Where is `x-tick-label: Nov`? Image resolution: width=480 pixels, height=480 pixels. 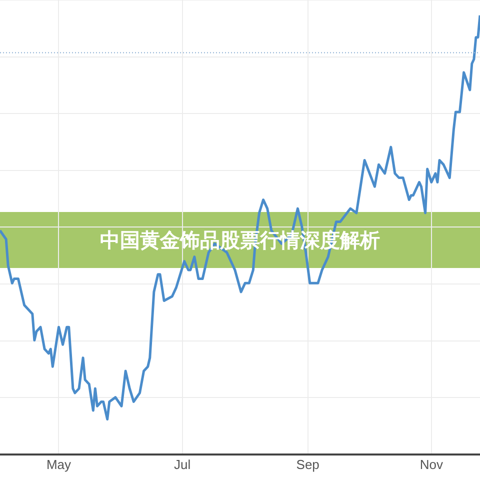
x-tick-label: Nov is located at coordinates (432, 464).